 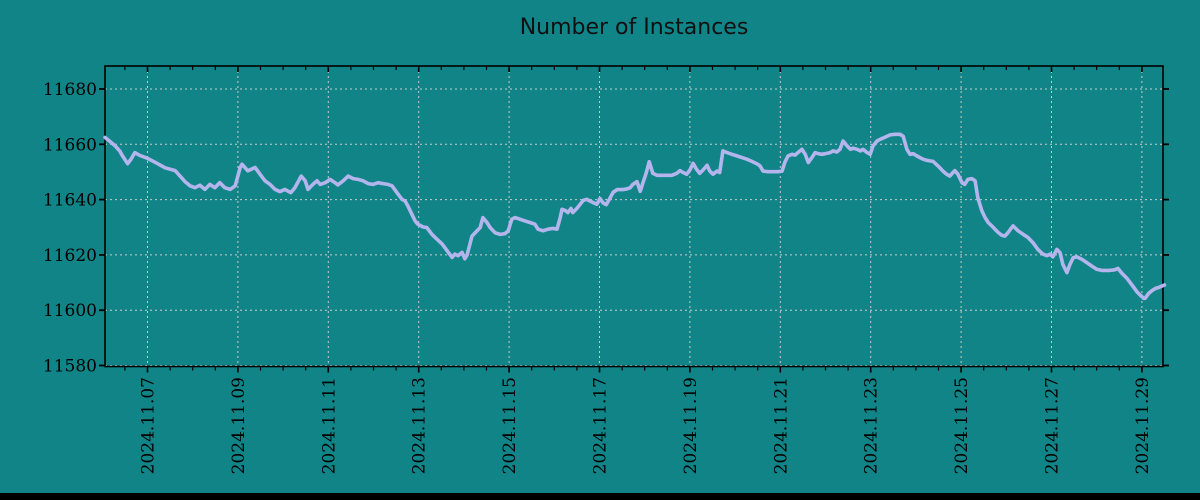 I want to click on x-tick-label: 2024.11.23, so click(x=872, y=425).